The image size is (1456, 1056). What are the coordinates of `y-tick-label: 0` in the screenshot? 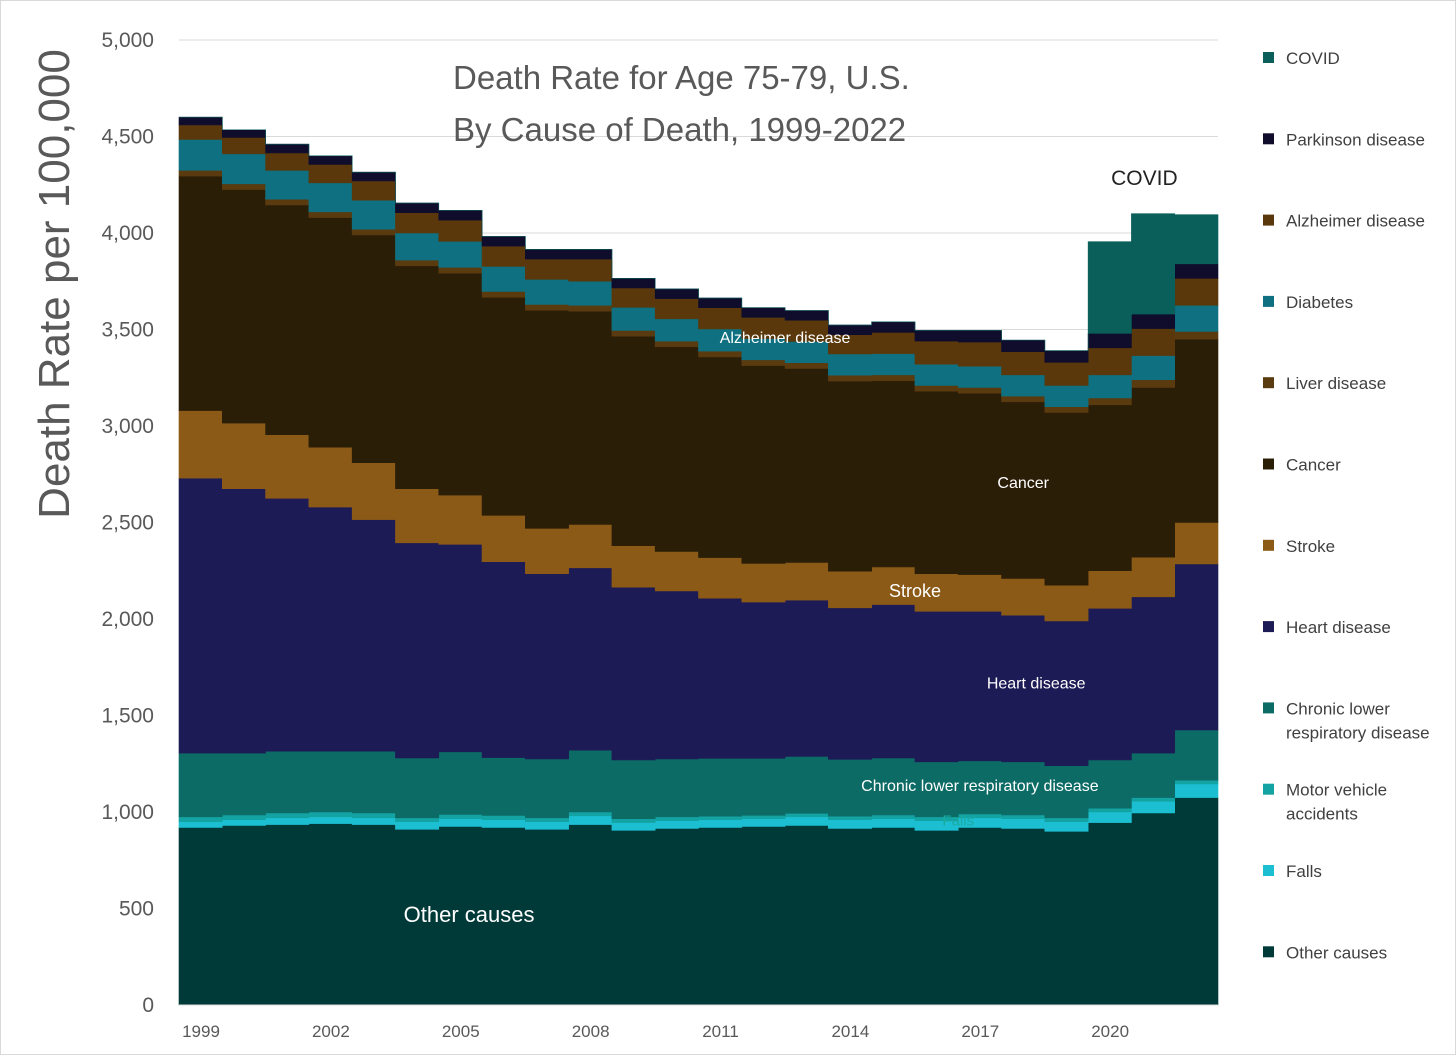 It's located at (148, 1005).